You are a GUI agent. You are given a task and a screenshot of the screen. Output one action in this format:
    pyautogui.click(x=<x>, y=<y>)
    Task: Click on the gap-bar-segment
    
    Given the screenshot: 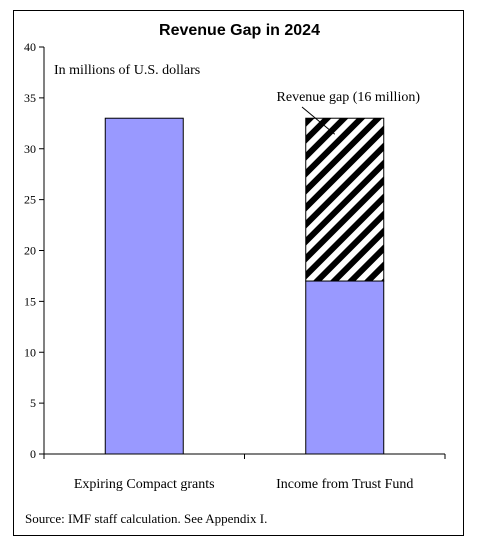 What is the action you would take?
    pyautogui.click(x=345, y=199)
    